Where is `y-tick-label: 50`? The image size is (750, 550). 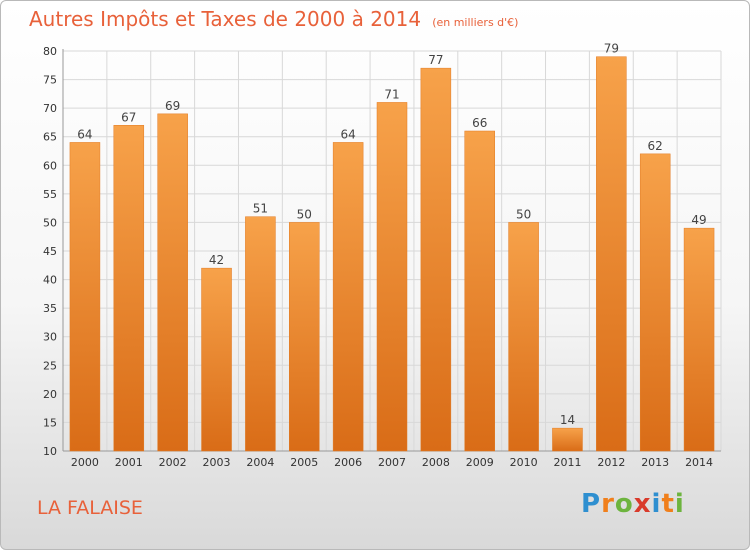 y-tick-label: 50 is located at coordinates (50, 222).